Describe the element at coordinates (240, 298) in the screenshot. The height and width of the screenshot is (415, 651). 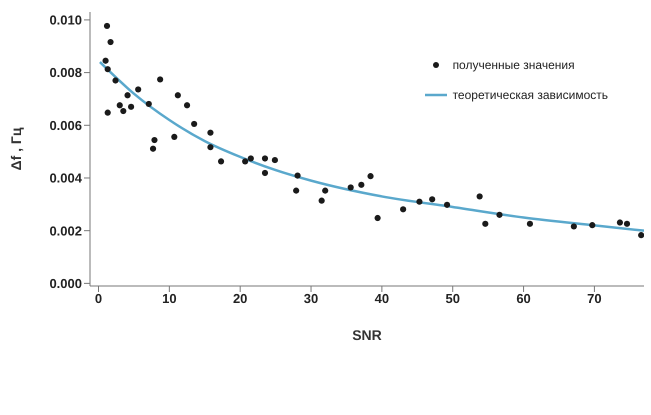
I see `x-tick-label: 20` at that location.